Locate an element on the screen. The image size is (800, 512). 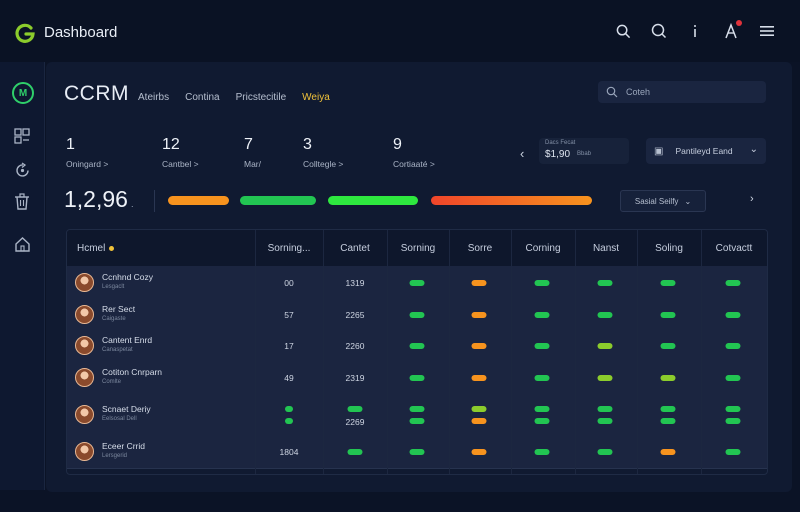
crm-logo-icon: M is located at coordinates (23, 93).